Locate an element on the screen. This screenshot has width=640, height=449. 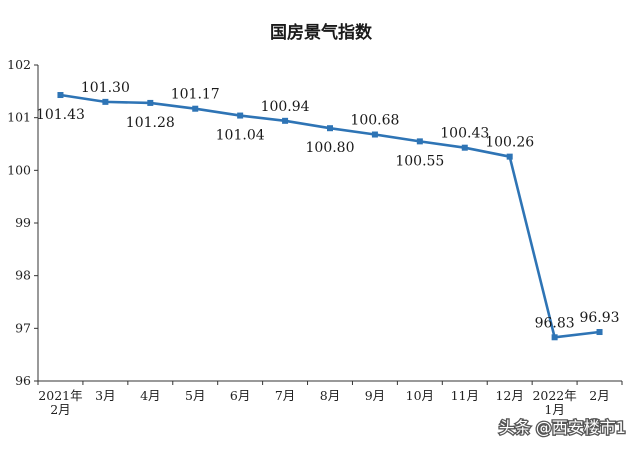
x-tick-label-line: 5月 is located at coordinates (195, 395).